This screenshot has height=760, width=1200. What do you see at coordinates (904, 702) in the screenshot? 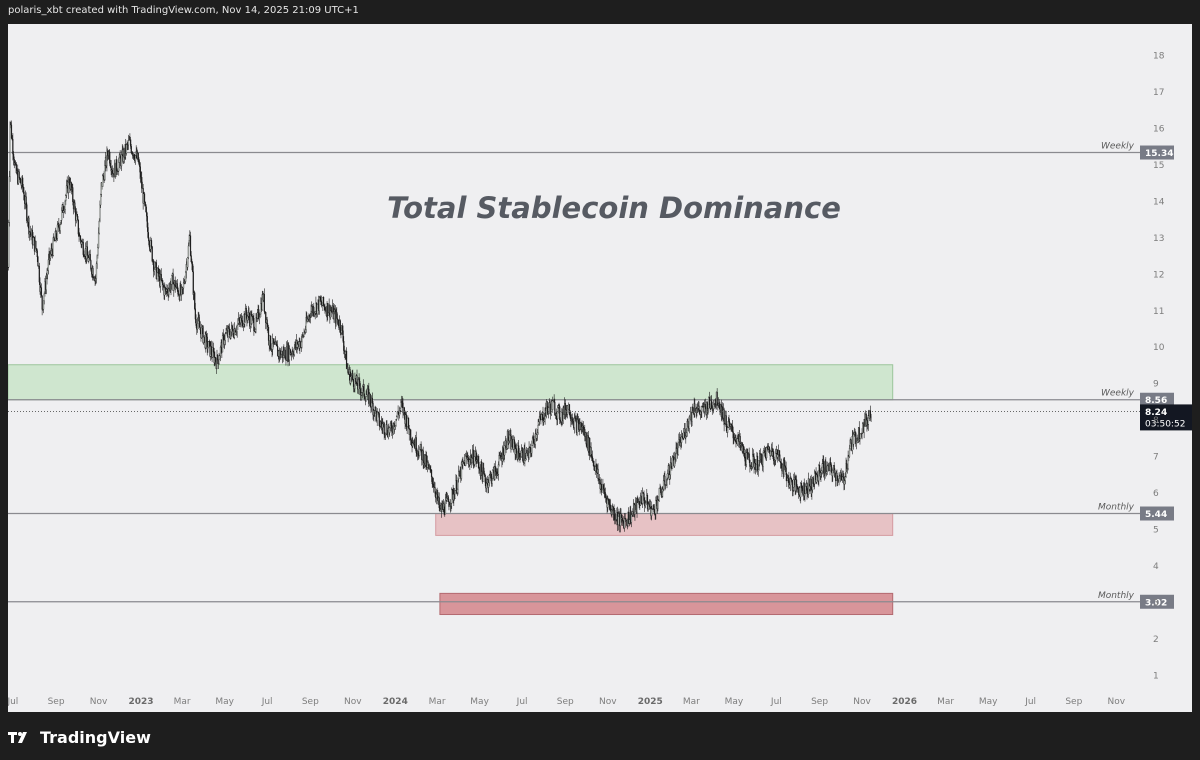
I see `x-tick-label: 2026` at bounding box center [904, 702].